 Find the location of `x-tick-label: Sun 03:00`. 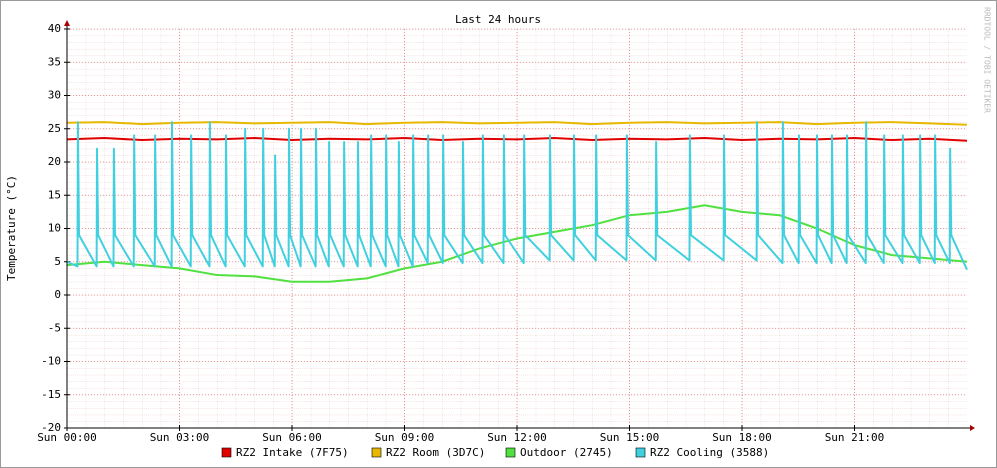

x-tick-label: Sun 03:00 is located at coordinates (180, 437).